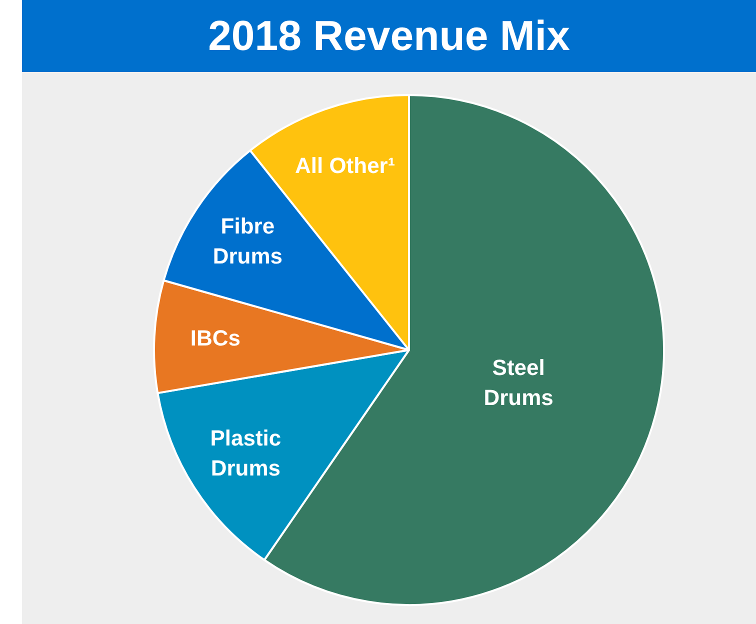 The image size is (756, 624). I want to click on chart-title: 2018 Revenue Mix, so click(389, 36).